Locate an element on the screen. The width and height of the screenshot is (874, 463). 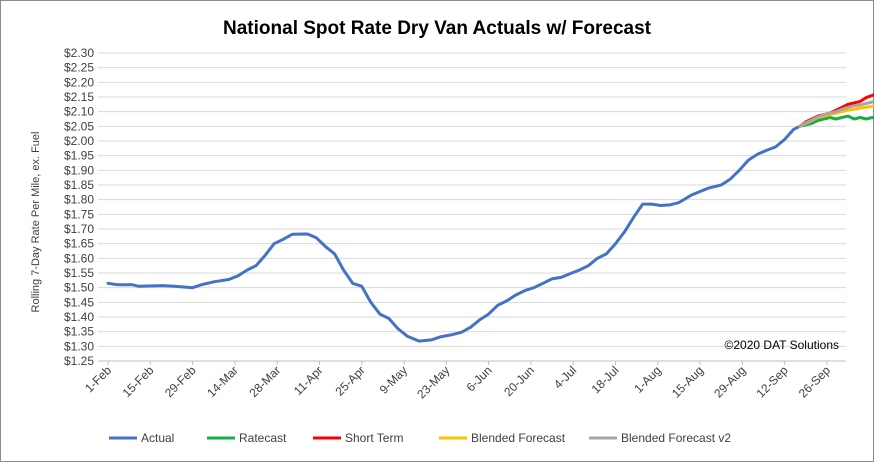
series-line-ratecast is located at coordinates (836, 121).